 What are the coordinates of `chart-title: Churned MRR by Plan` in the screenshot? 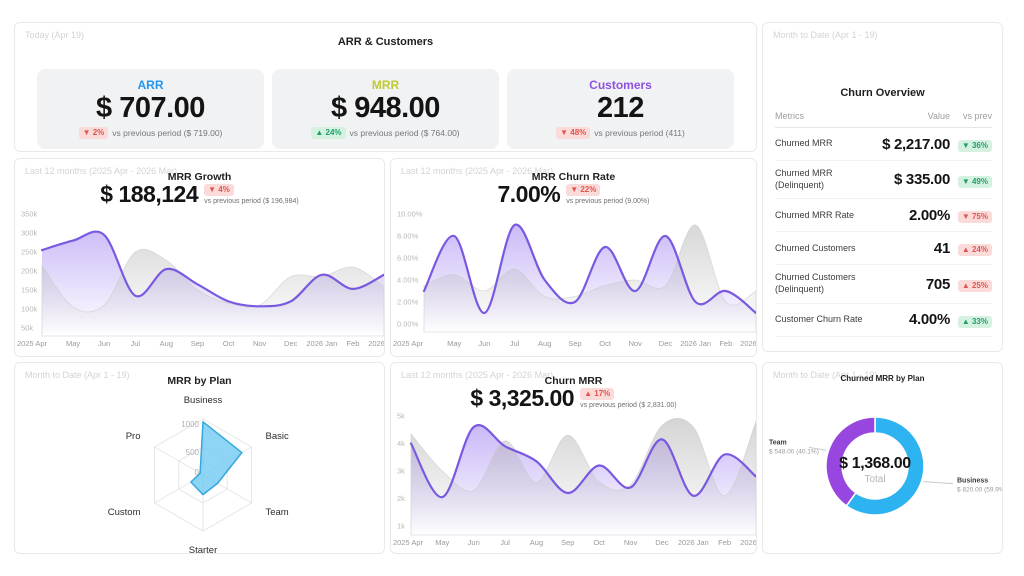 It's located at (882, 378).